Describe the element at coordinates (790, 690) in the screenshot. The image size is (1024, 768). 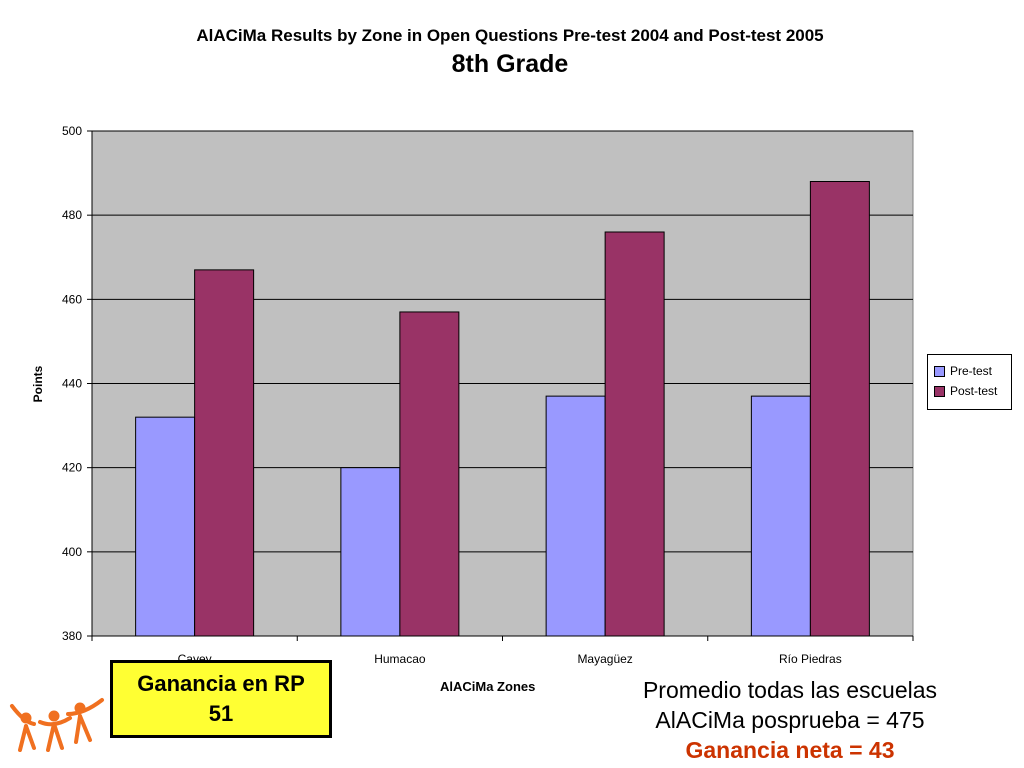
I see `average-line-1: Promedio todas las escuelas` at that location.